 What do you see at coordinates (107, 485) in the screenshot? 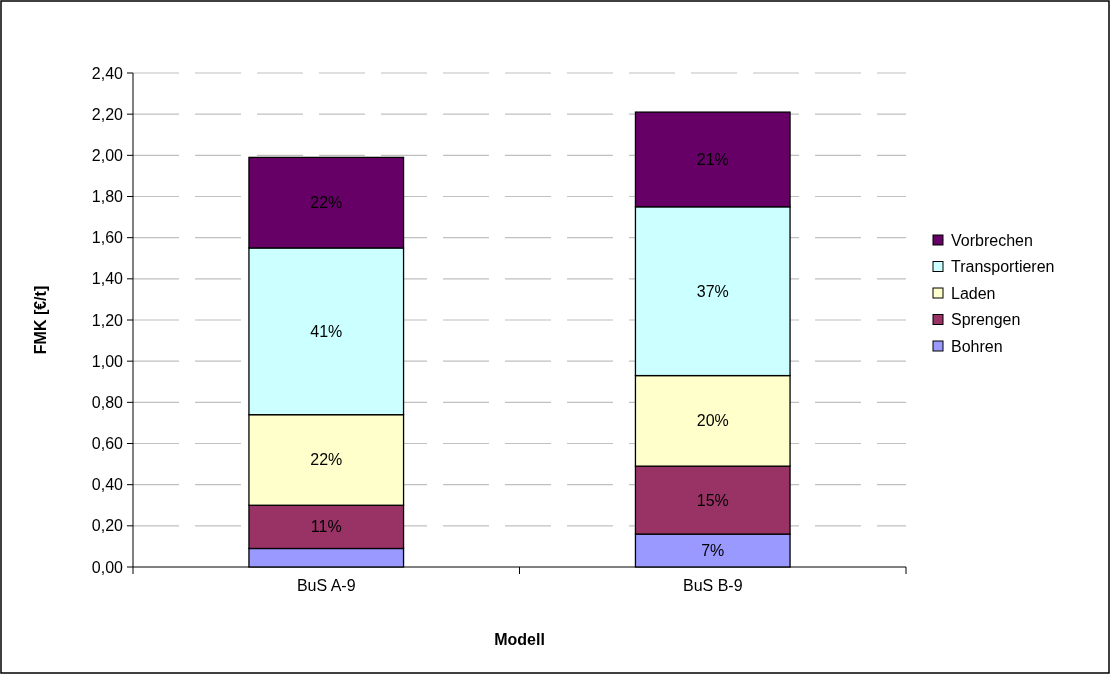
I see `y-tick-label: 0,40` at bounding box center [107, 485].